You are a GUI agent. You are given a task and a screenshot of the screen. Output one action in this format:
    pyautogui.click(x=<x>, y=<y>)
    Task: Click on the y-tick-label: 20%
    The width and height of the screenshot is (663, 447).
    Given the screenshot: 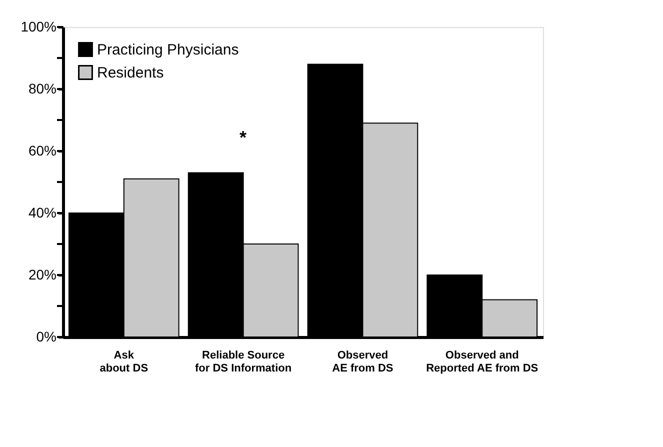 What is the action you would take?
    pyautogui.click(x=42, y=274)
    